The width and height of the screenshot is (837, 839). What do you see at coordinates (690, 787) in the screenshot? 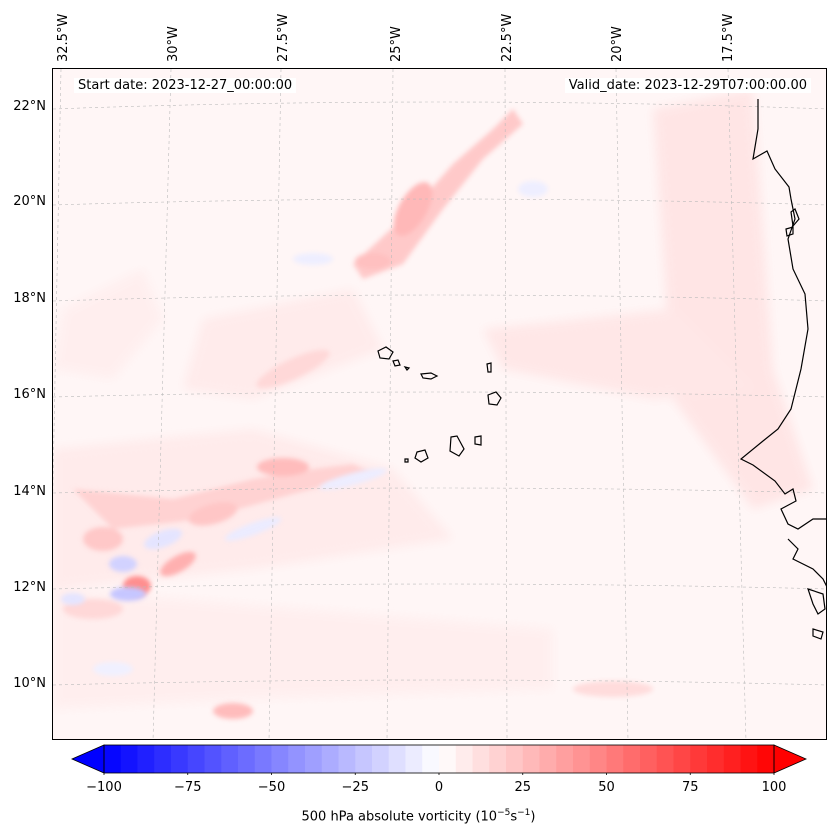
I see `colorbar-tick-label: 75` at bounding box center [690, 787].